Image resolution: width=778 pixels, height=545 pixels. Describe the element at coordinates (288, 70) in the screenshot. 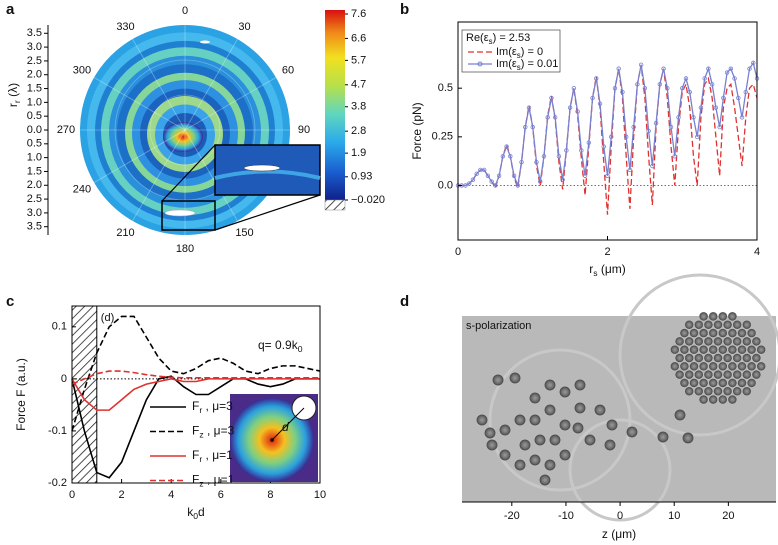

I see `angle-tick-label: 60` at that location.